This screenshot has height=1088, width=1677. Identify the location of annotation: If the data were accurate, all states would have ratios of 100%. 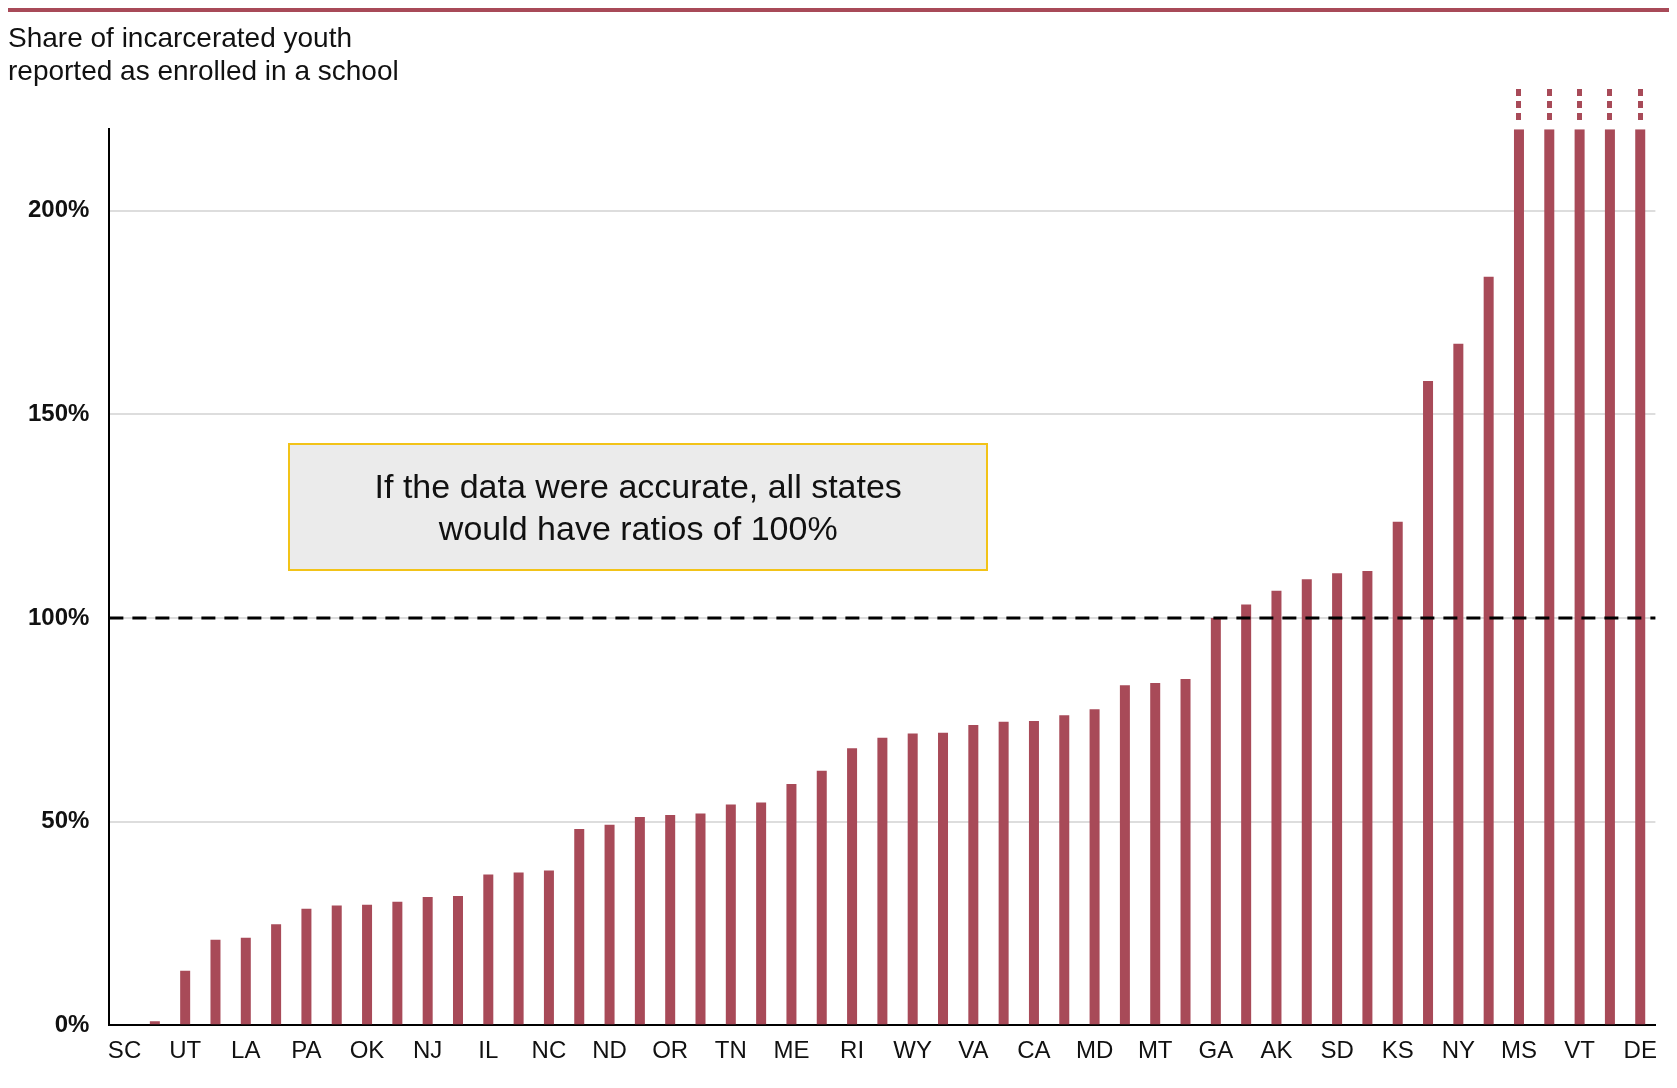
(638, 506).